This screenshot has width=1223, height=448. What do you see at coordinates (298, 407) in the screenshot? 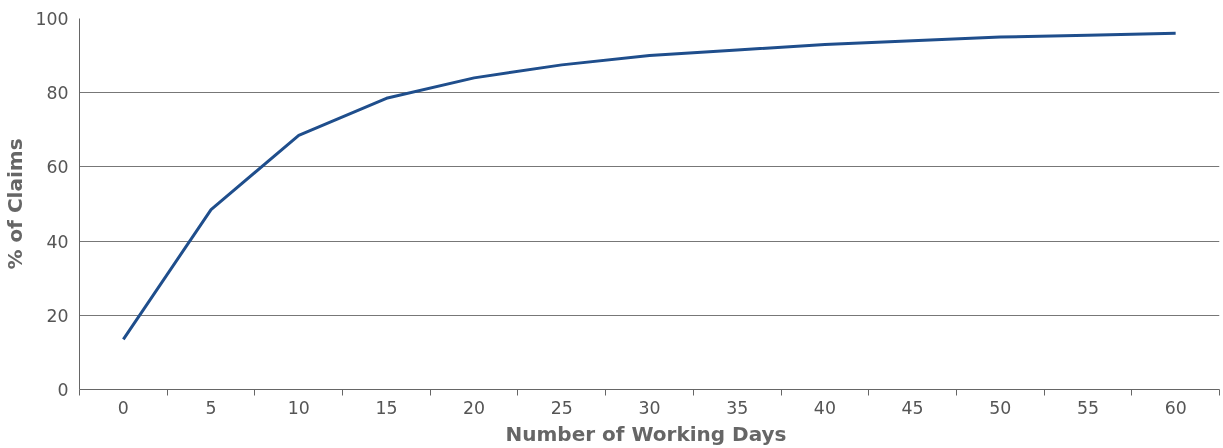
I see `x-tick-label: 10` at bounding box center [298, 407].